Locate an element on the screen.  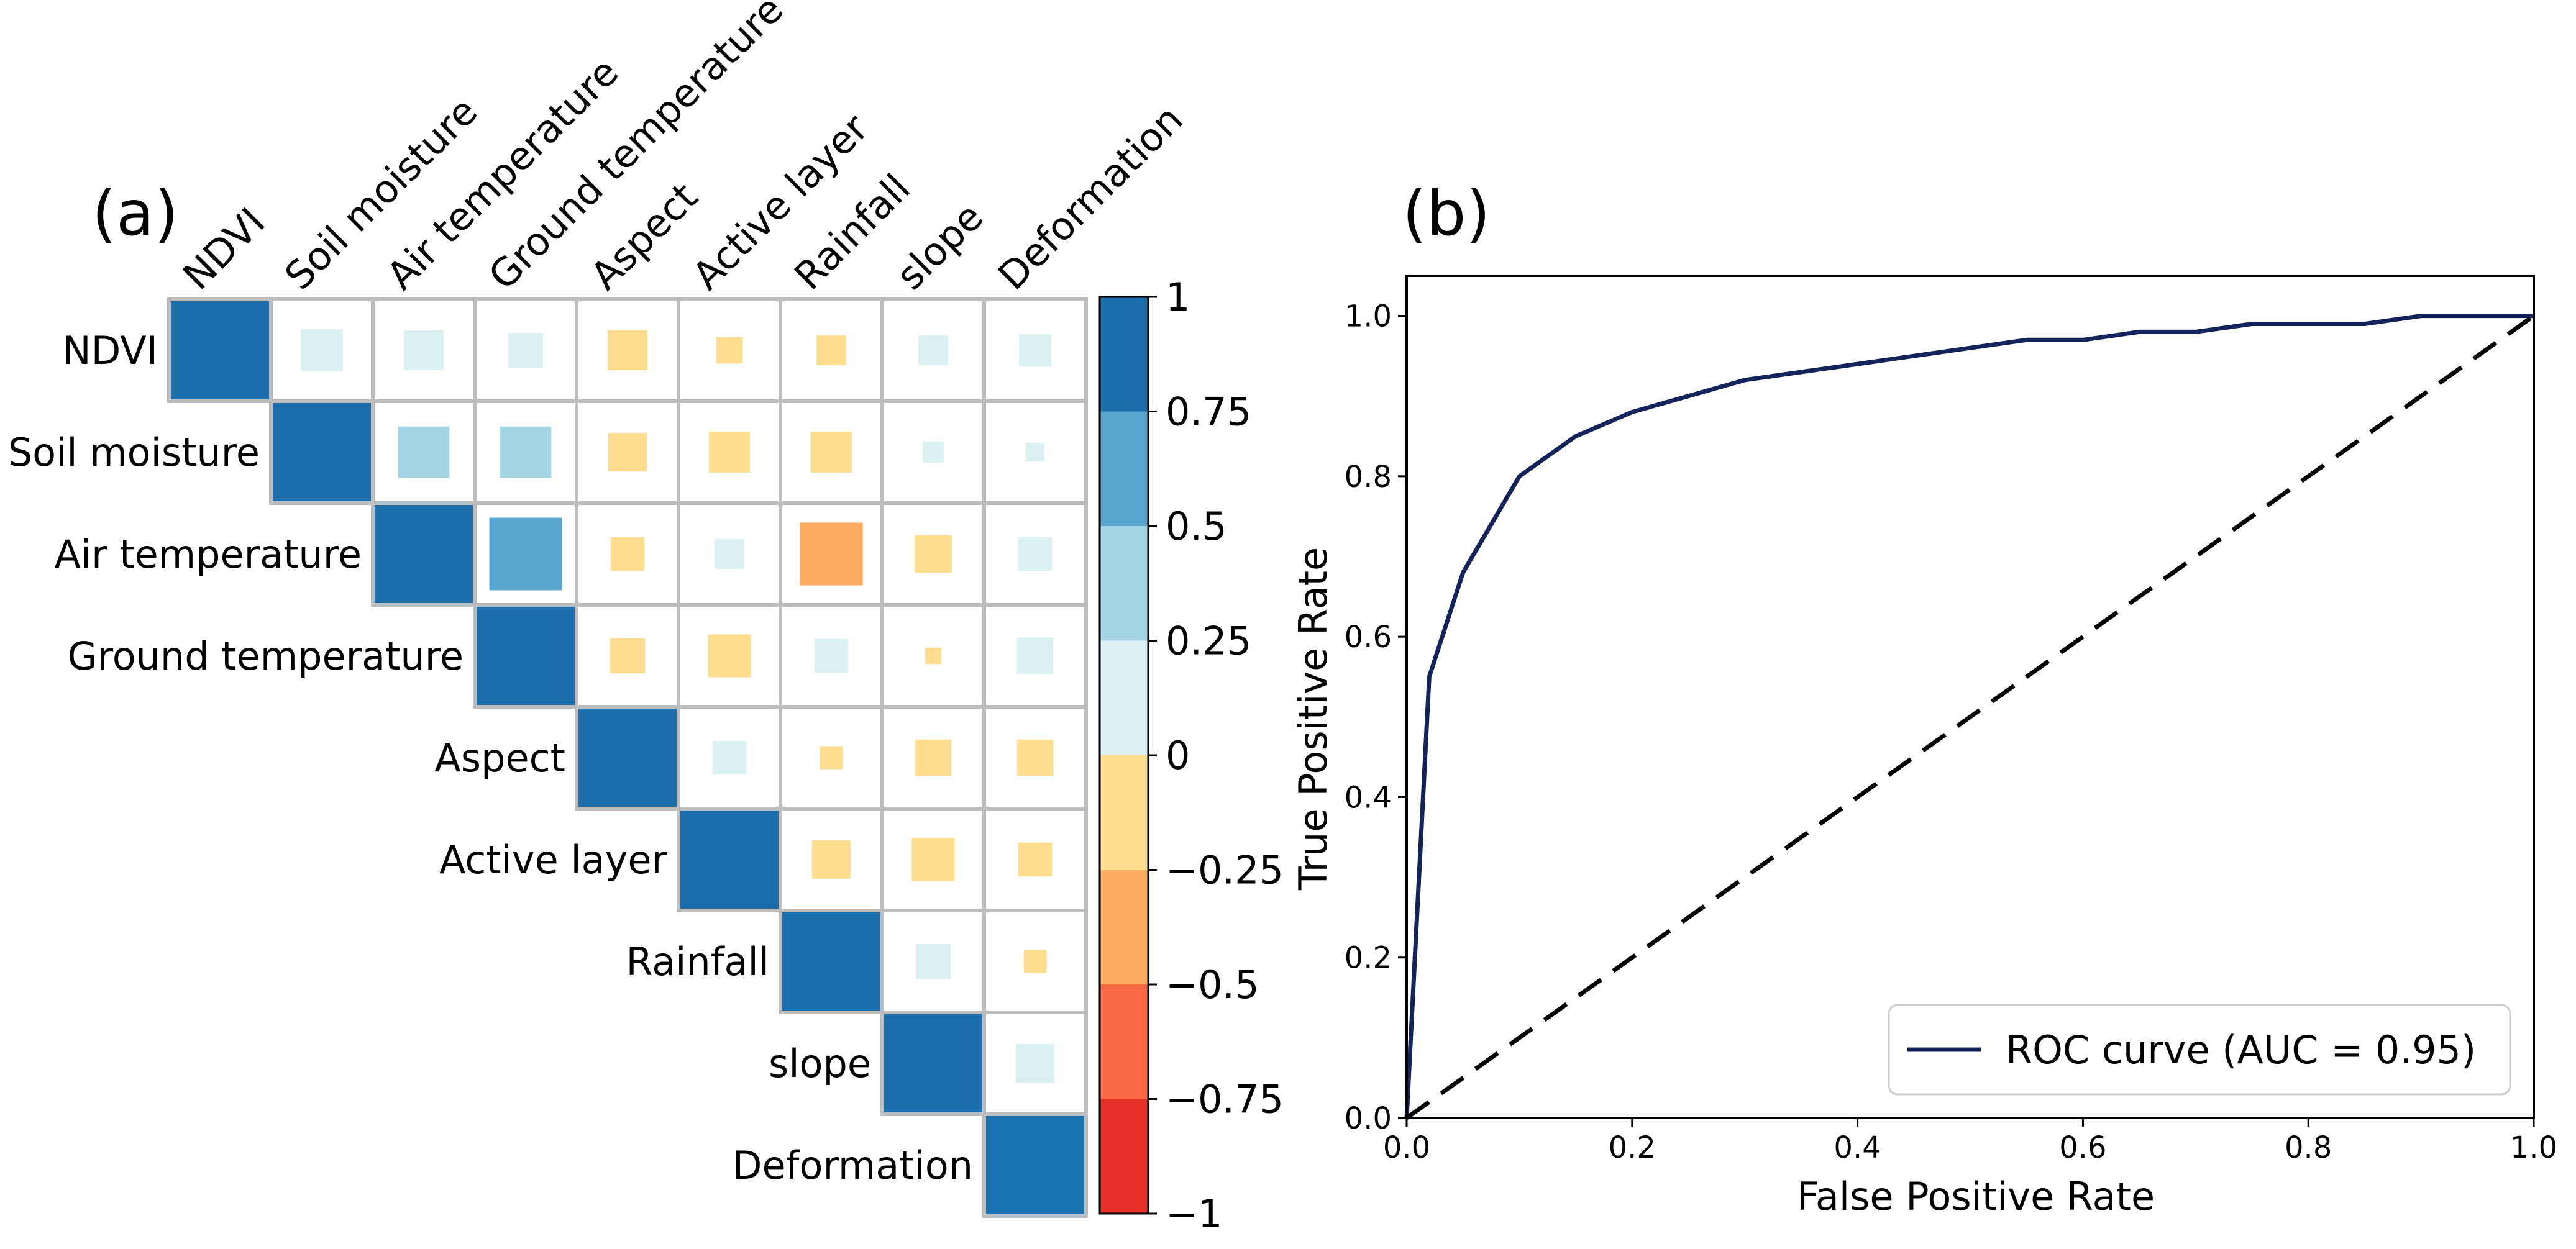
correlation-square-r3-c8 is located at coordinates (1035, 655).